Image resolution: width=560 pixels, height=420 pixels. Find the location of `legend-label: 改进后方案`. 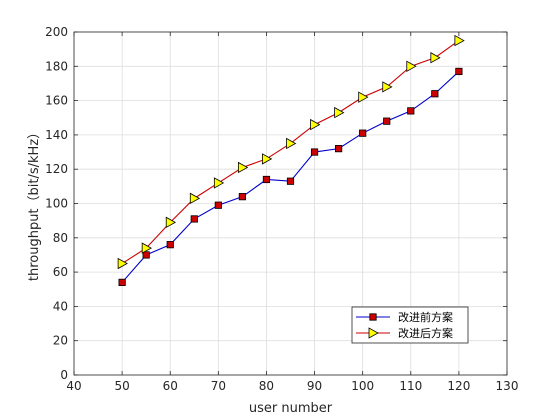

legend-label: 改进后方案 is located at coordinates (425, 333).